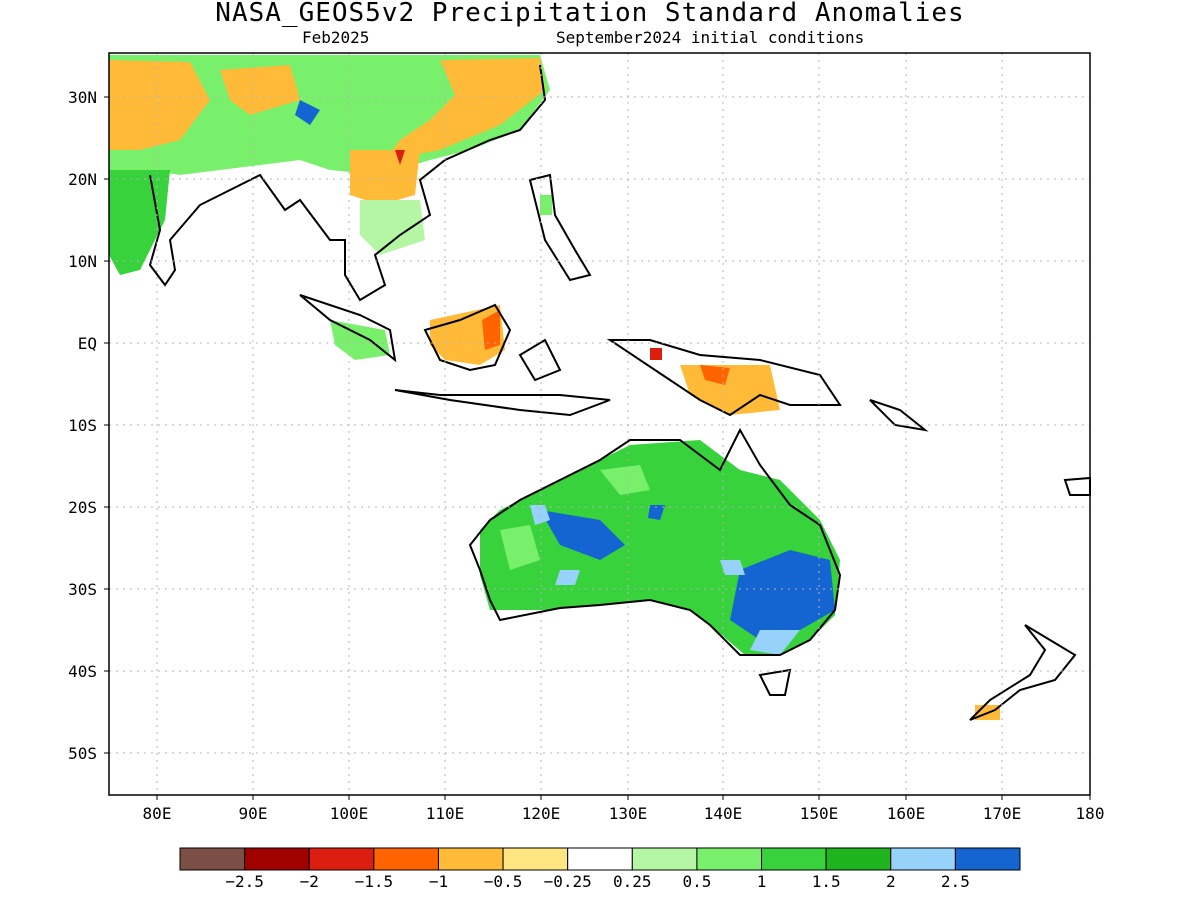 The width and height of the screenshot is (1200, 900). What do you see at coordinates (309, 881) in the screenshot?
I see `colorbar-label: −2` at bounding box center [309, 881].